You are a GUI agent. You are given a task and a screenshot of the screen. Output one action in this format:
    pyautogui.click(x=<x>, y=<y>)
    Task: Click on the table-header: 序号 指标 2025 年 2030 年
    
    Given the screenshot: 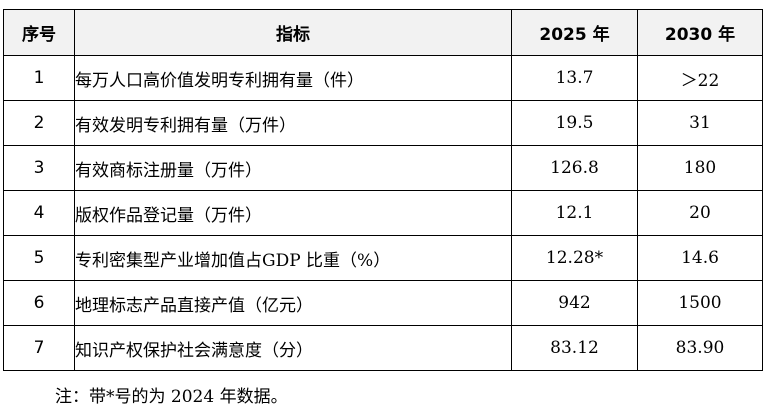 What is the action you would take?
    pyautogui.click(x=383, y=32)
    